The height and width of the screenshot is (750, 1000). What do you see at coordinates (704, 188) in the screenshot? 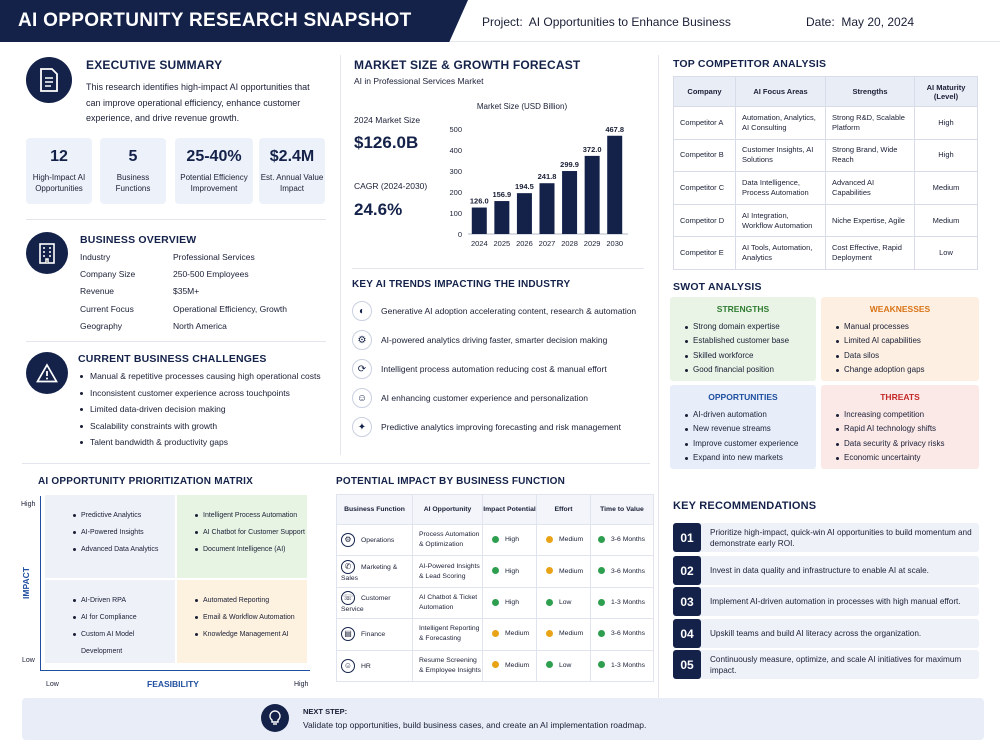
I see `table-cell: Competitor C` at bounding box center [704, 188].